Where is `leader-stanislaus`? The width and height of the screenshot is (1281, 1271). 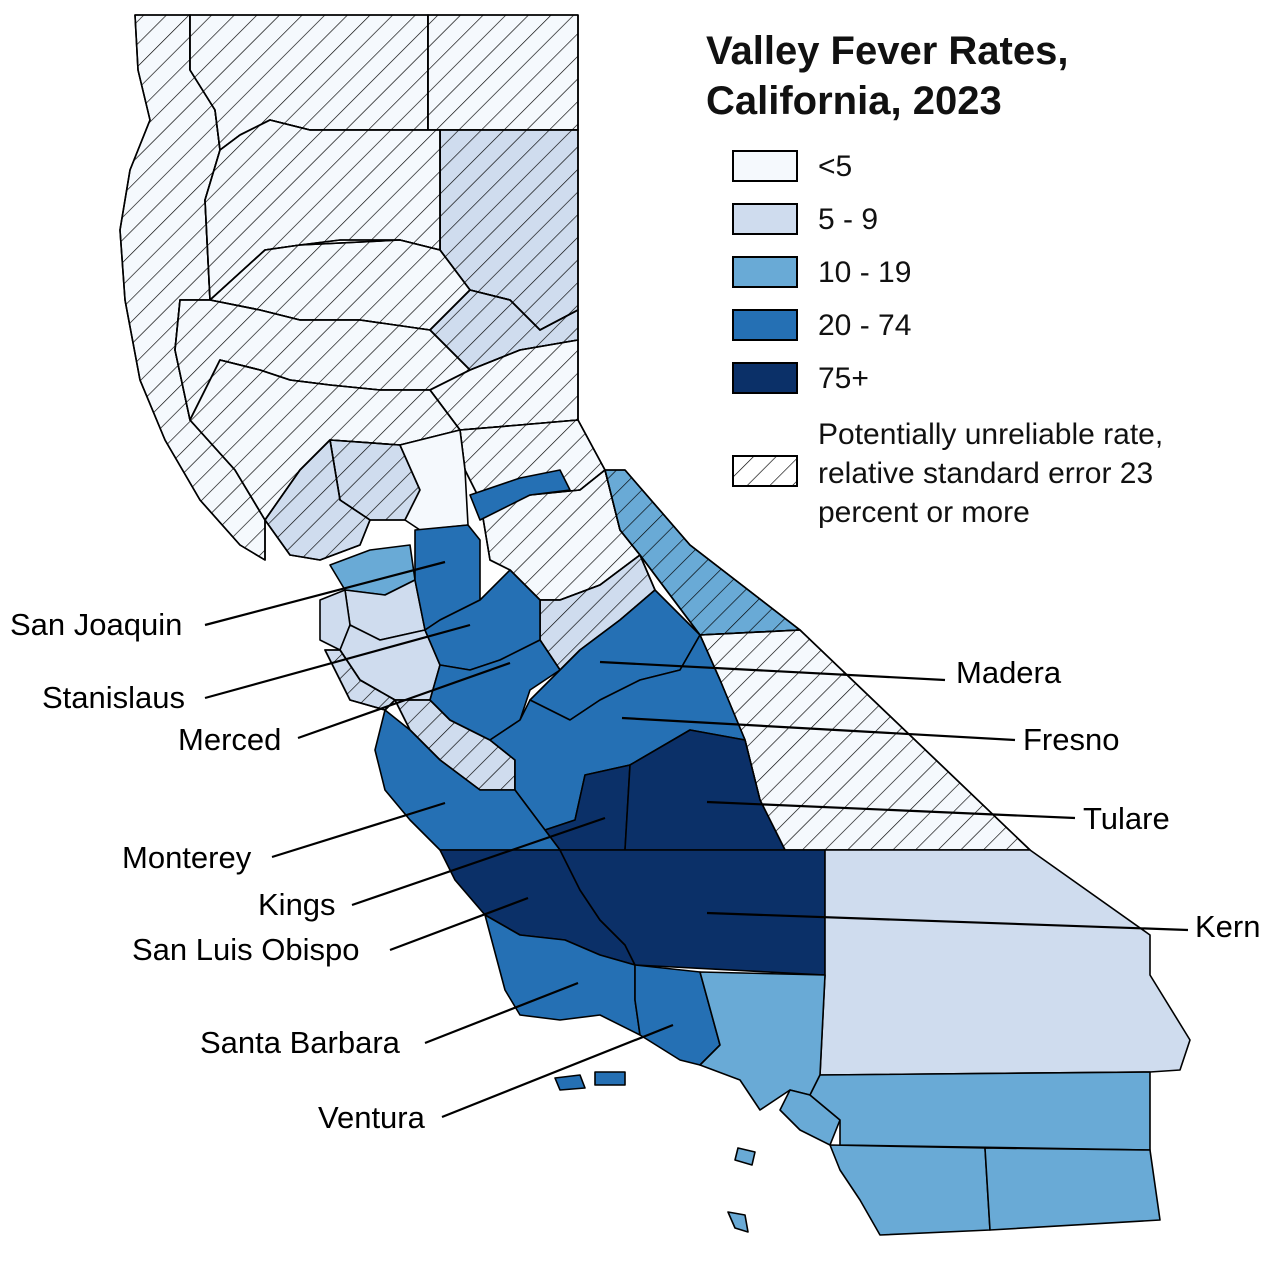
leader-stanislaus is located at coordinates (337, 661).